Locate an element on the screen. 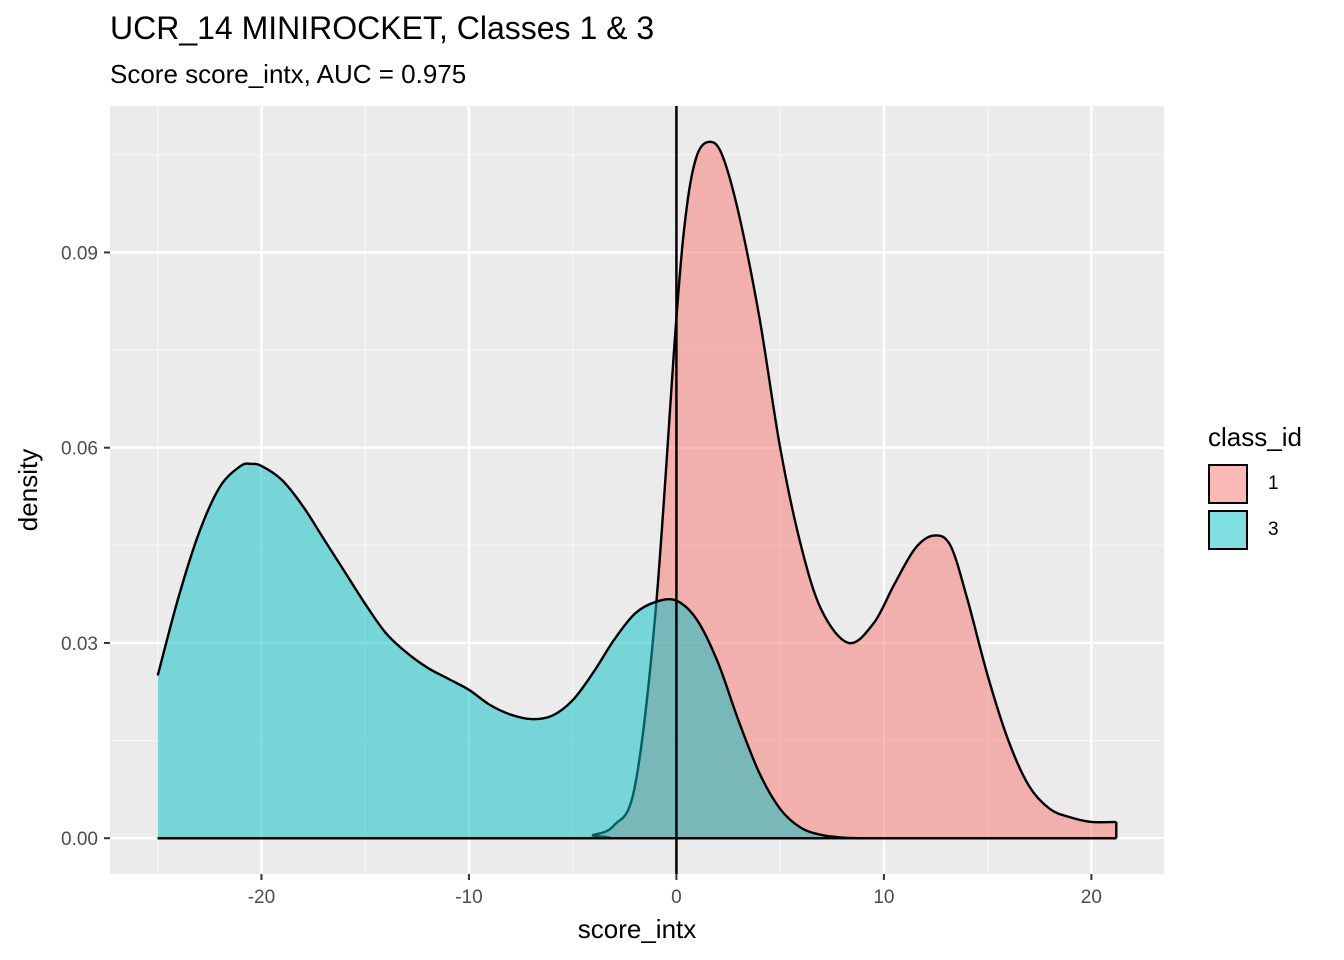  chart-title: UCR_14 MINIROCKET, Classes 1 & 3 is located at coordinates (382, 28).